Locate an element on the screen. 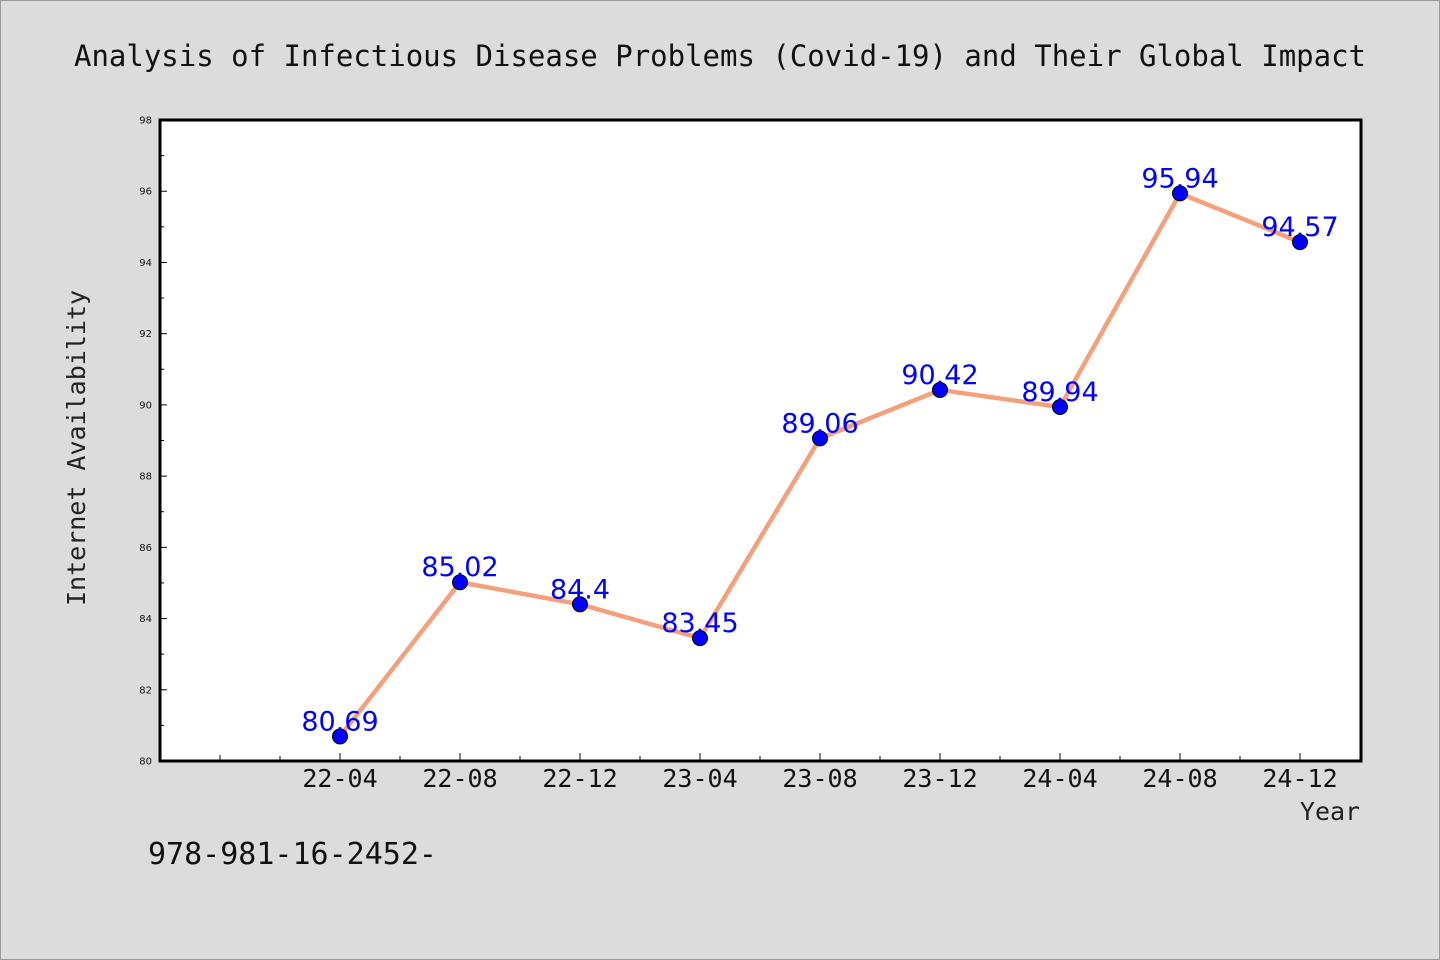 The image size is (1440, 960). data-label: 90.42 is located at coordinates (939, 375).